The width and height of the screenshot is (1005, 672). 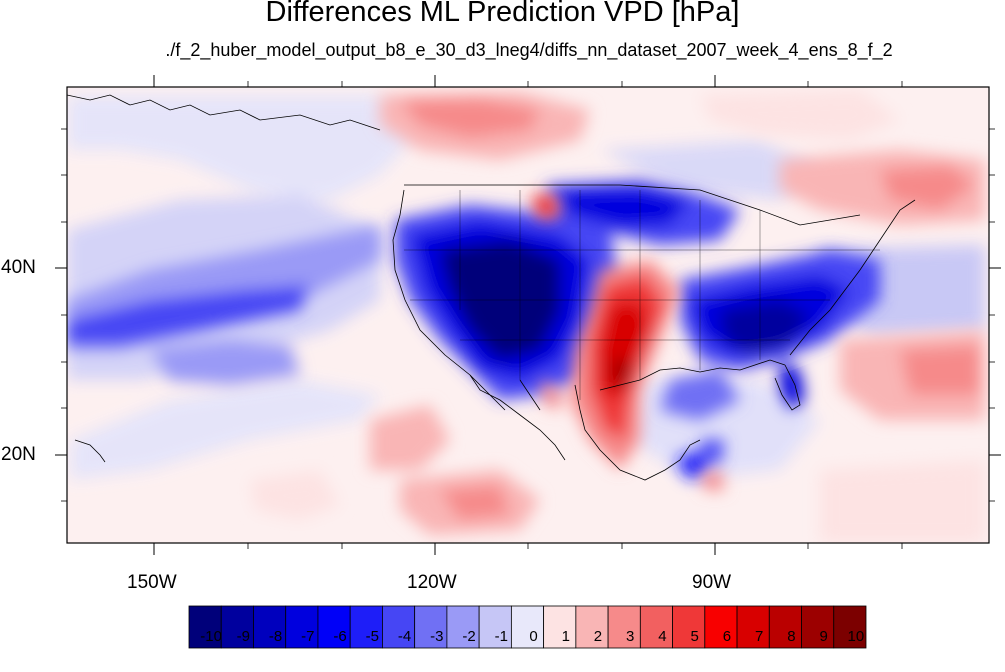 I want to click on lat-label-40n: 40N, so click(x=18, y=267).